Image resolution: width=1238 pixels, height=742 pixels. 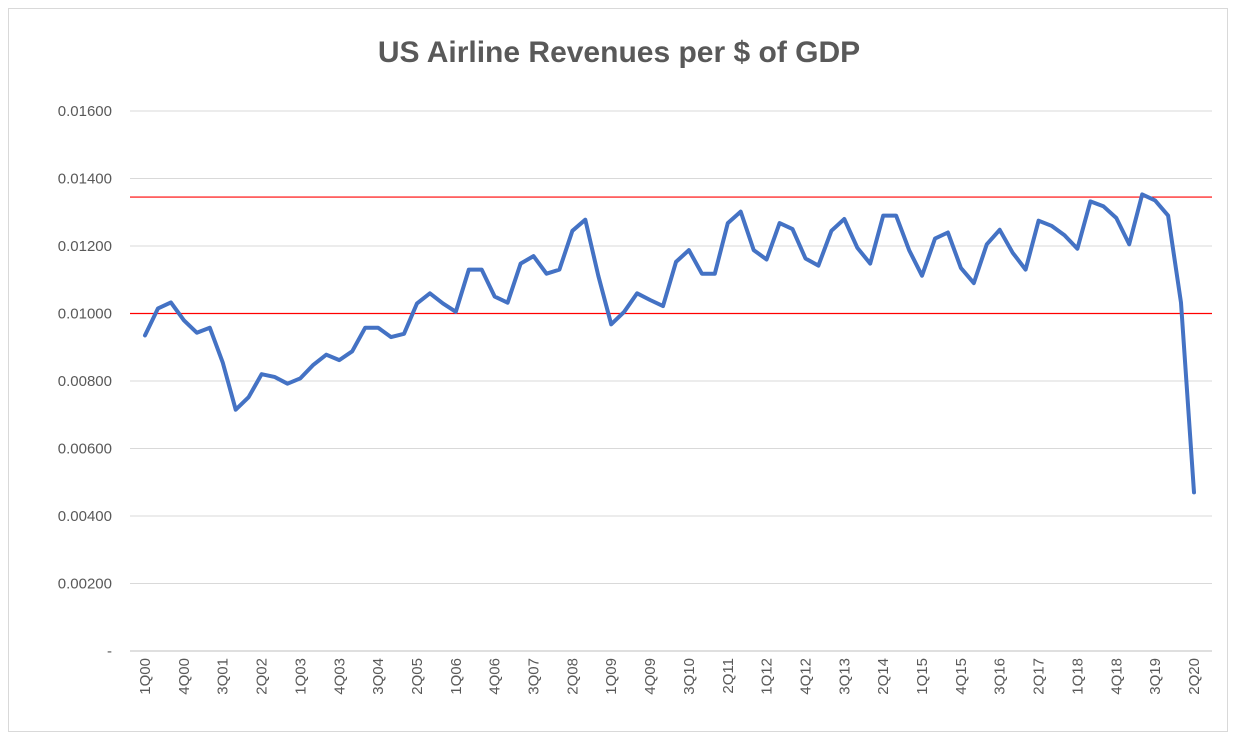 What do you see at coordinates (844, 676) in the screenshot?
I see `x-tick-label: 3Q13` at bounding box center [844, 676].